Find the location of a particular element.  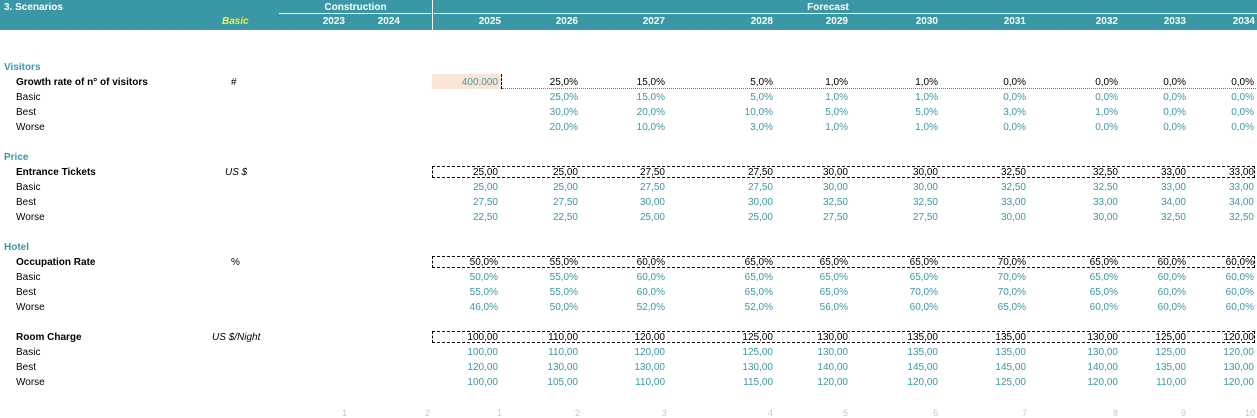

input-cell: 400.000 is located at coordinates (479, 82).